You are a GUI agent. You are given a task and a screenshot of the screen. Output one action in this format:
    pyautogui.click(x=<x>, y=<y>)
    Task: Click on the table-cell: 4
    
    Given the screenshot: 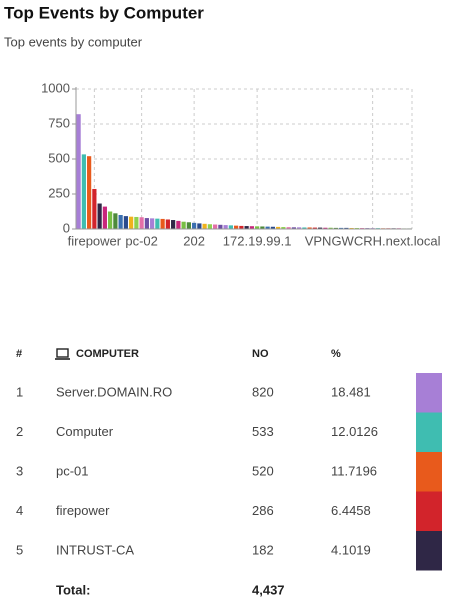 What is the action you would take?
    pyautogui.click(x=19, y=510)
    